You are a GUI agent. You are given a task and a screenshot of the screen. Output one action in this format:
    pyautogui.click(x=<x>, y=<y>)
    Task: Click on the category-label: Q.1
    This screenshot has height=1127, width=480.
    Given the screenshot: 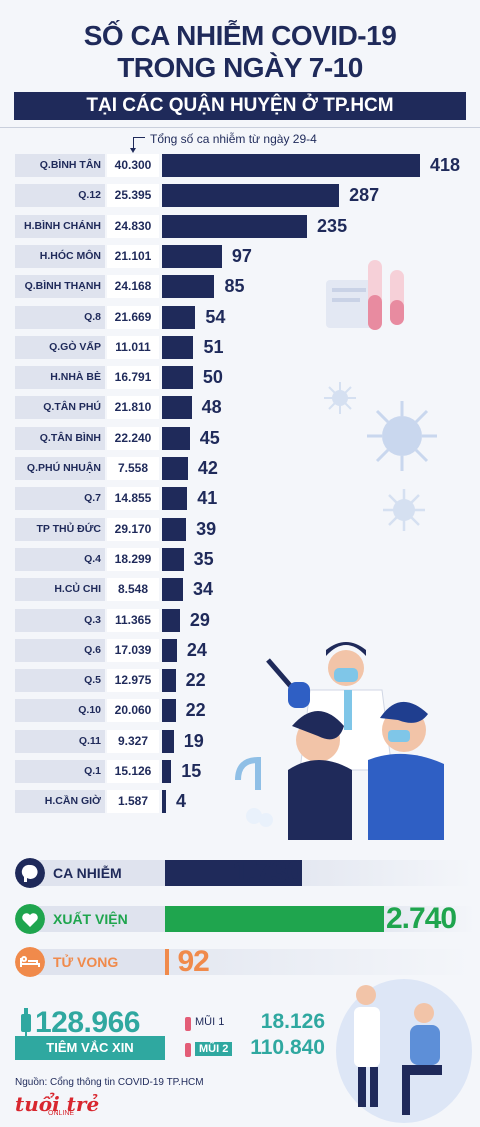 What is the action you would take?
    pyautogui.click(x=60, y=771)
    